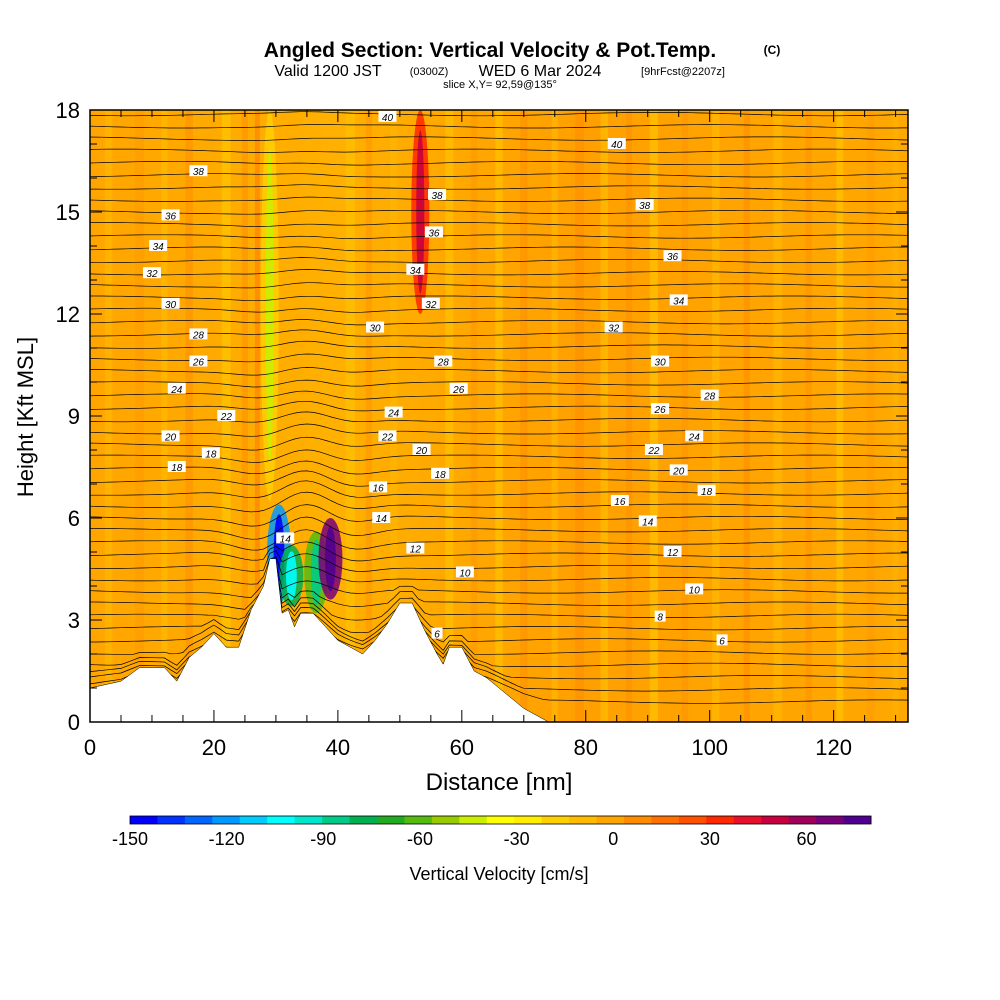 The height and width of the screenshot is (1000, 1000). Describe the element at coordinates (709, 747) in the screenshot. I see `x-tick-label: 100` at that location.